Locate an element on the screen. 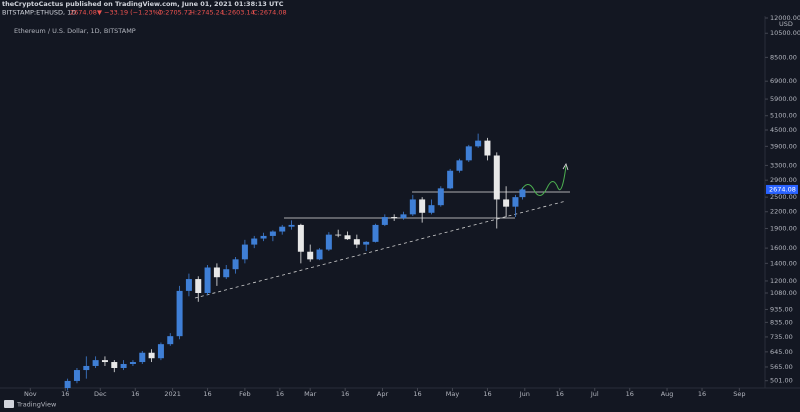 This screenshot has width=800, height=412. y-tick-label: 645.00 is located at coordinates (781, 352).